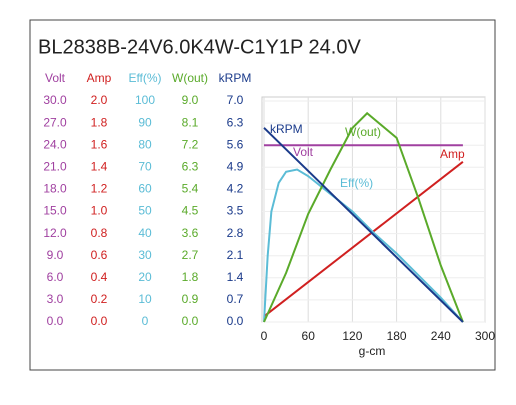 This screenshot has height=405, width=516. Describe the element at coordinates (303, 152) in the screenshot. I see `series-label: Volt` at that location.